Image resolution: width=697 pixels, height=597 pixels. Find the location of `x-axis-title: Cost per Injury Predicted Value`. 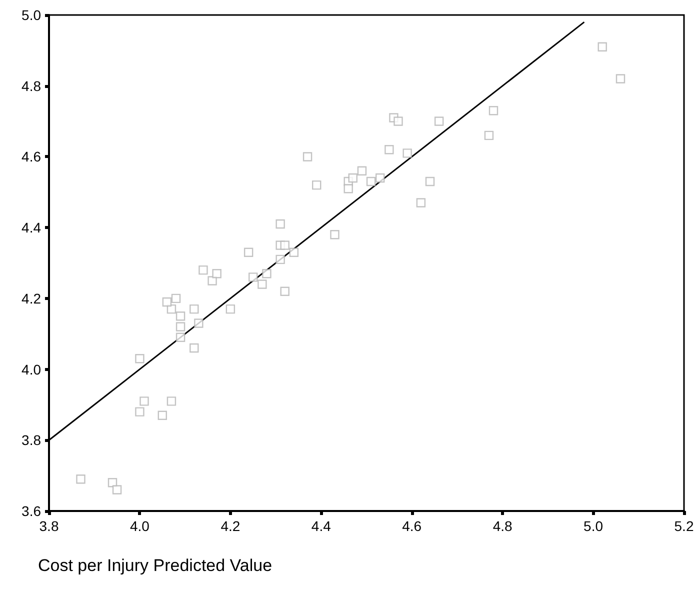

x-axis-title: Cost per Injury Predicted Value is located at coordinates (155, 565).